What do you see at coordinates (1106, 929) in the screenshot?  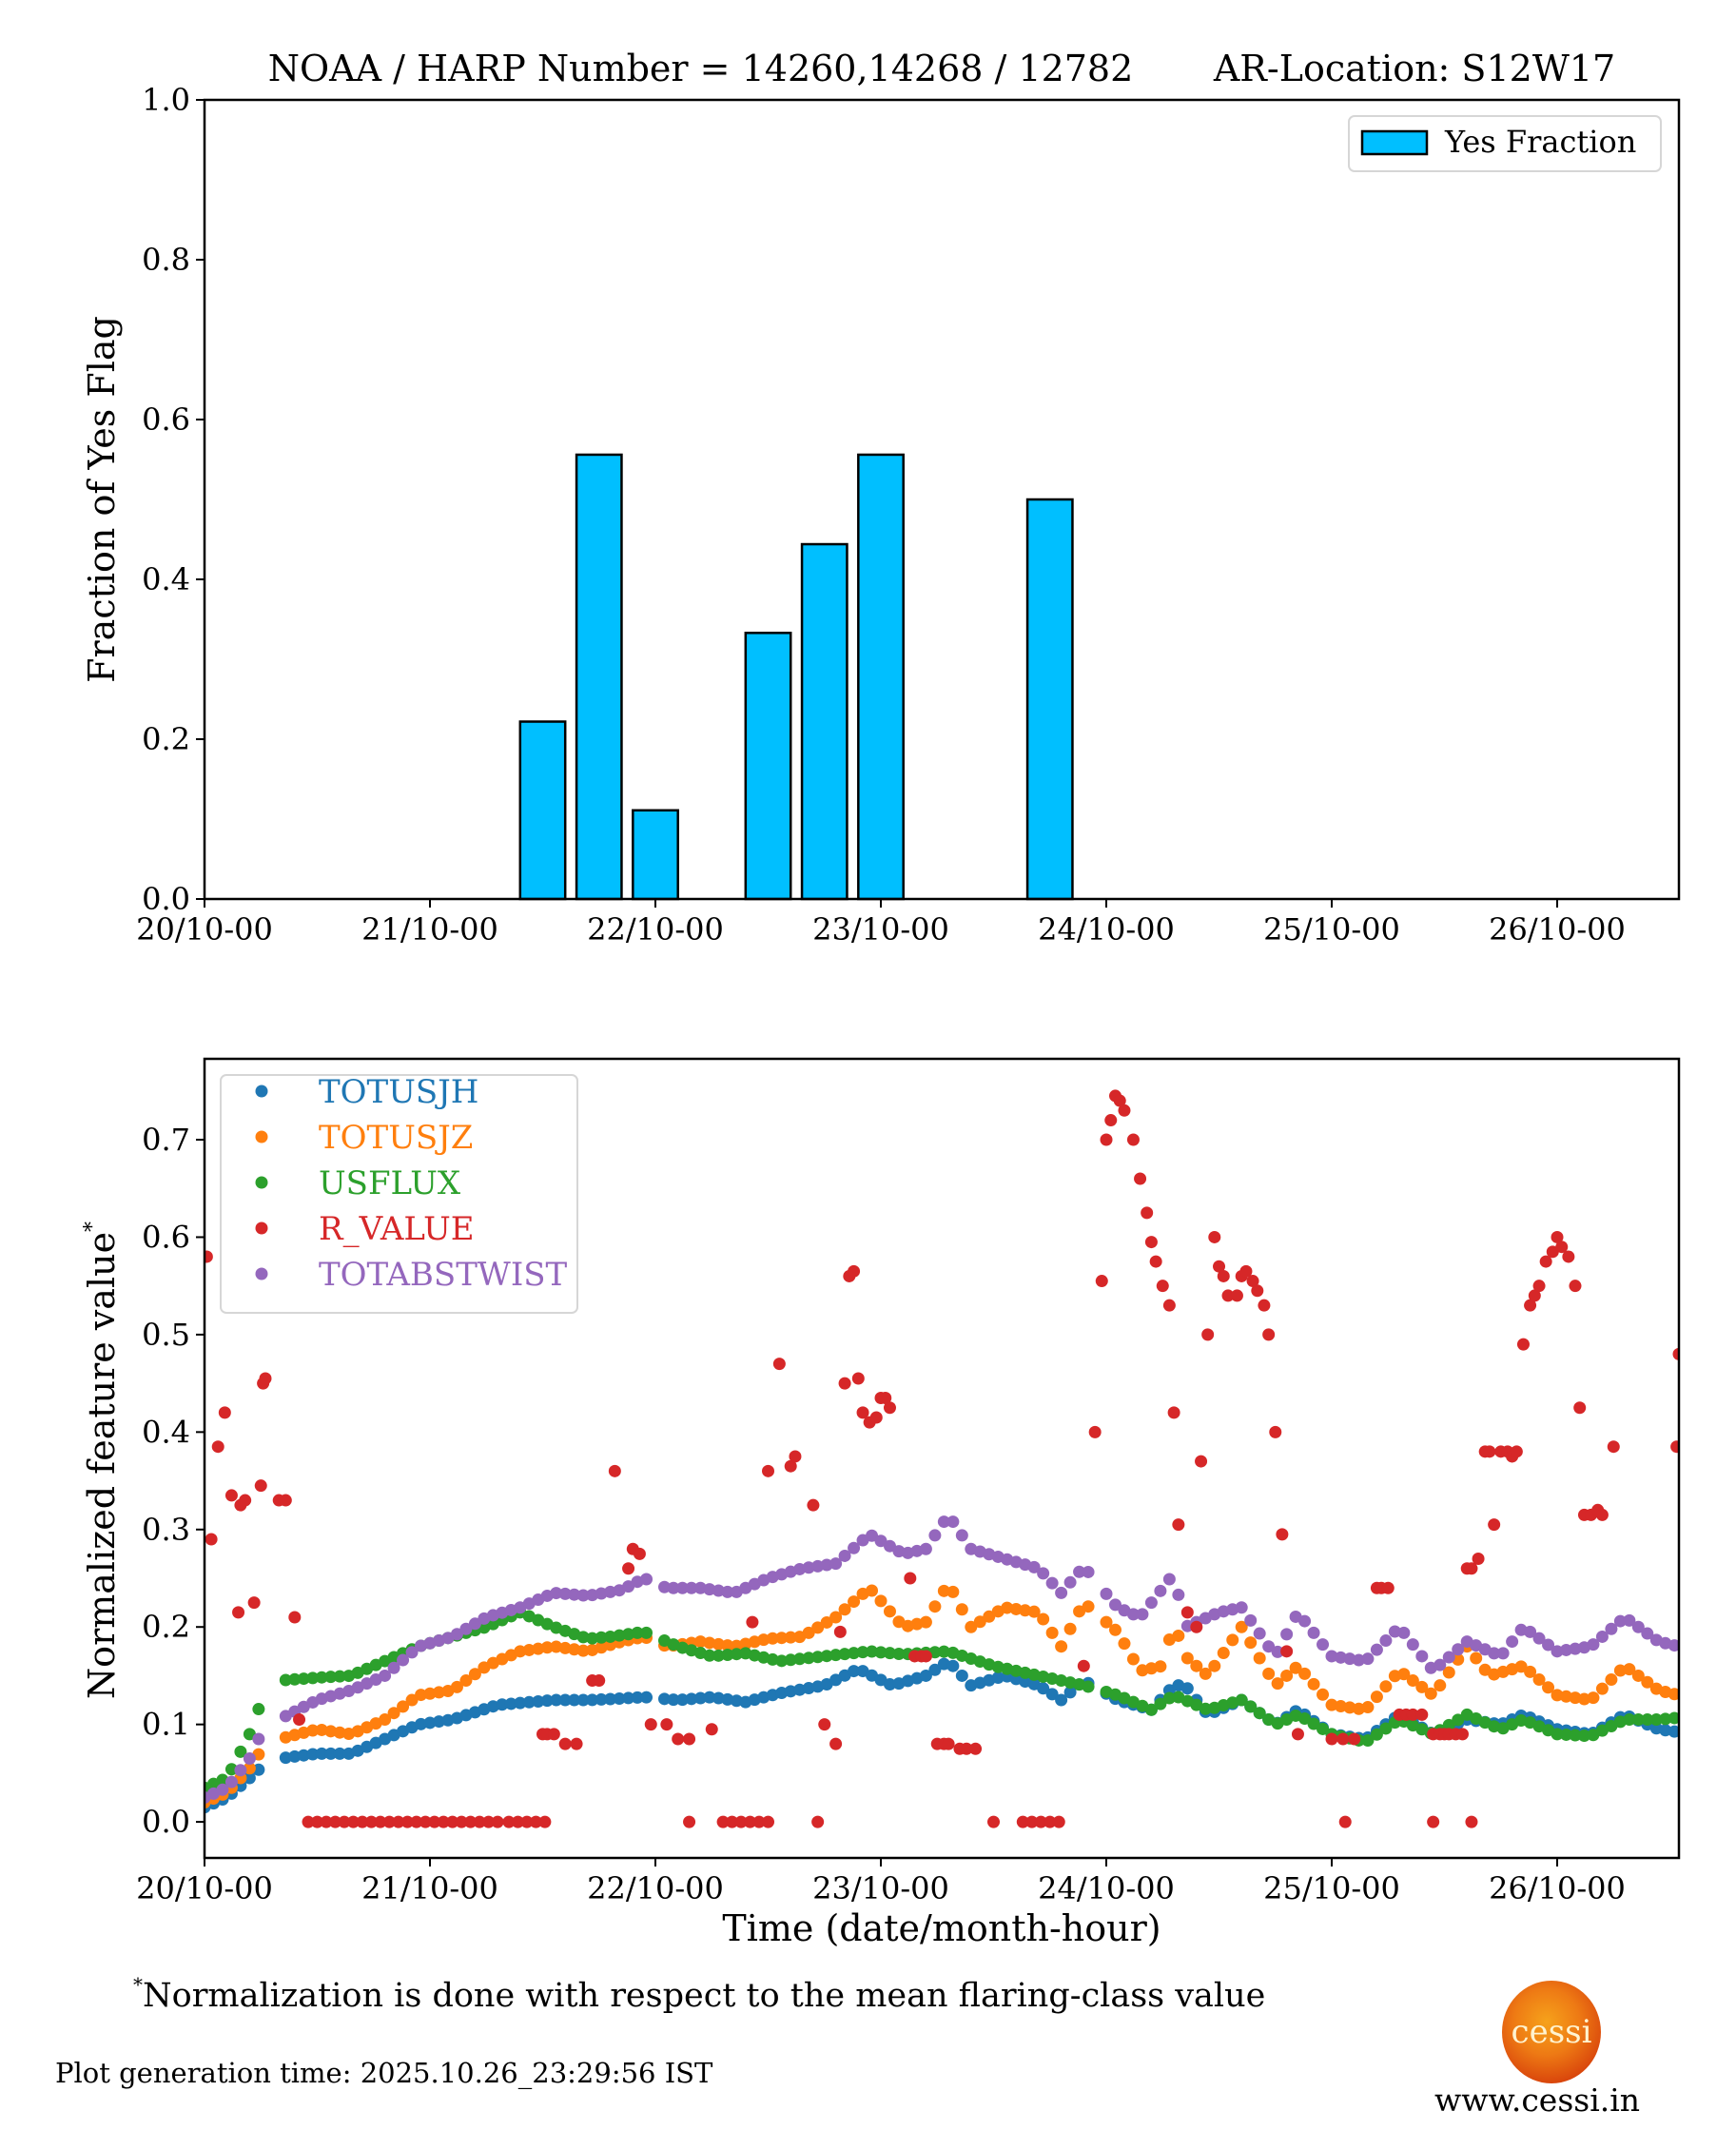 I see `x-tick-label: 24/10-00` at bounding box center [1106, 929].